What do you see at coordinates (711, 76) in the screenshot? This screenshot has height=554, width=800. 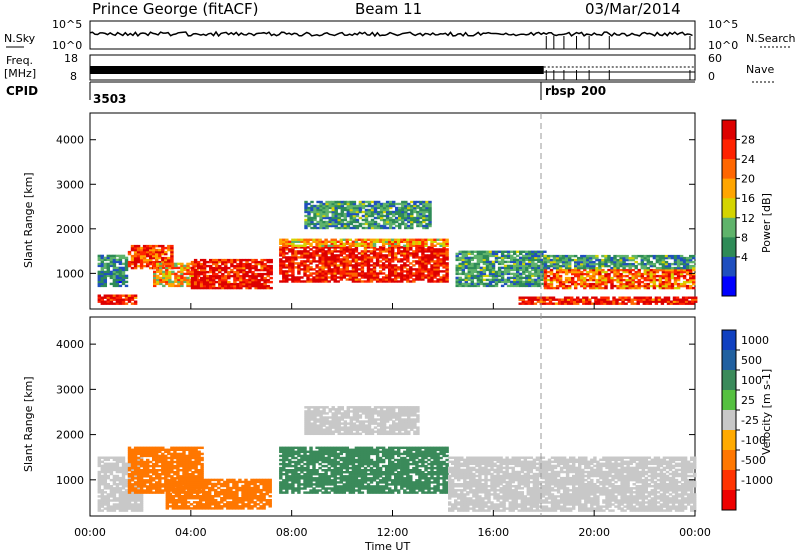 I see `nave-tick-low: 0` at bounding box center [711, 76].